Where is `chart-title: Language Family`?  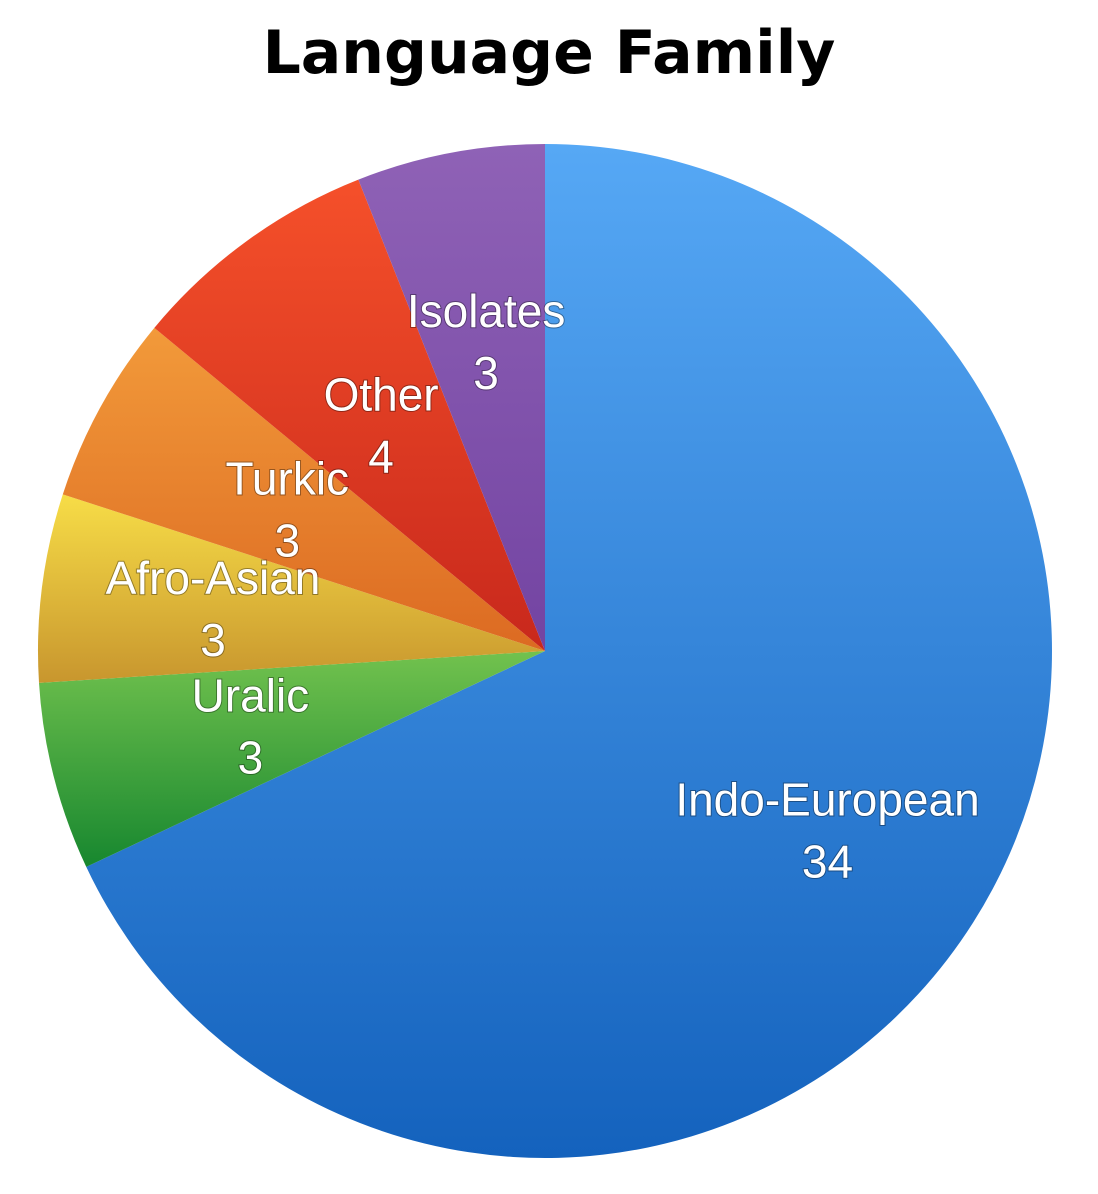
chart-title: Language Family is located at coordinates (549, 53).